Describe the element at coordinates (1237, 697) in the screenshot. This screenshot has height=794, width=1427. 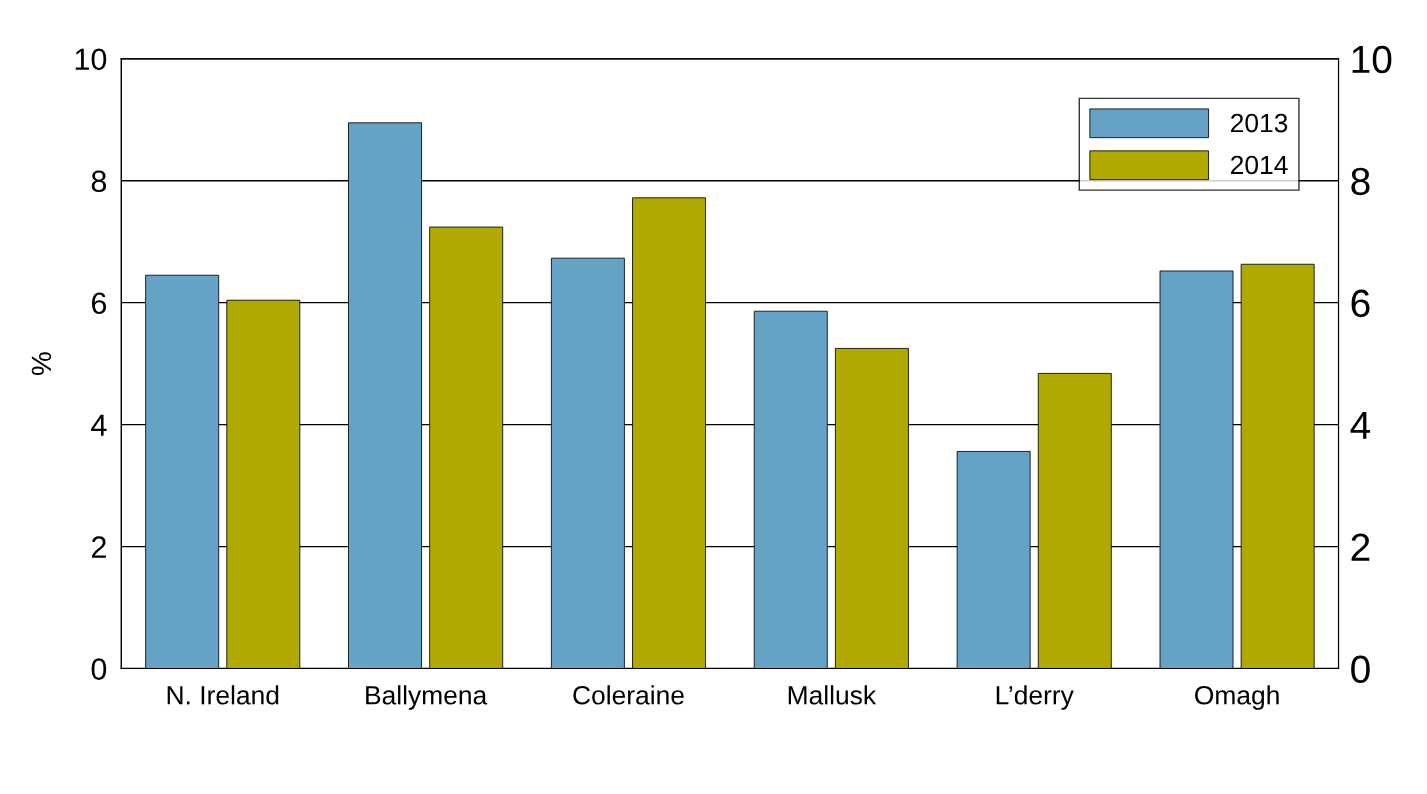
I see `x-tick-label: Omagh` at that location.